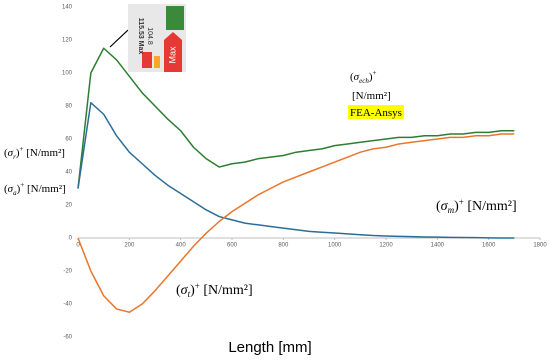 This screenshot has height=361, width=550. I want to click on note-highlight, so click(376, 112).